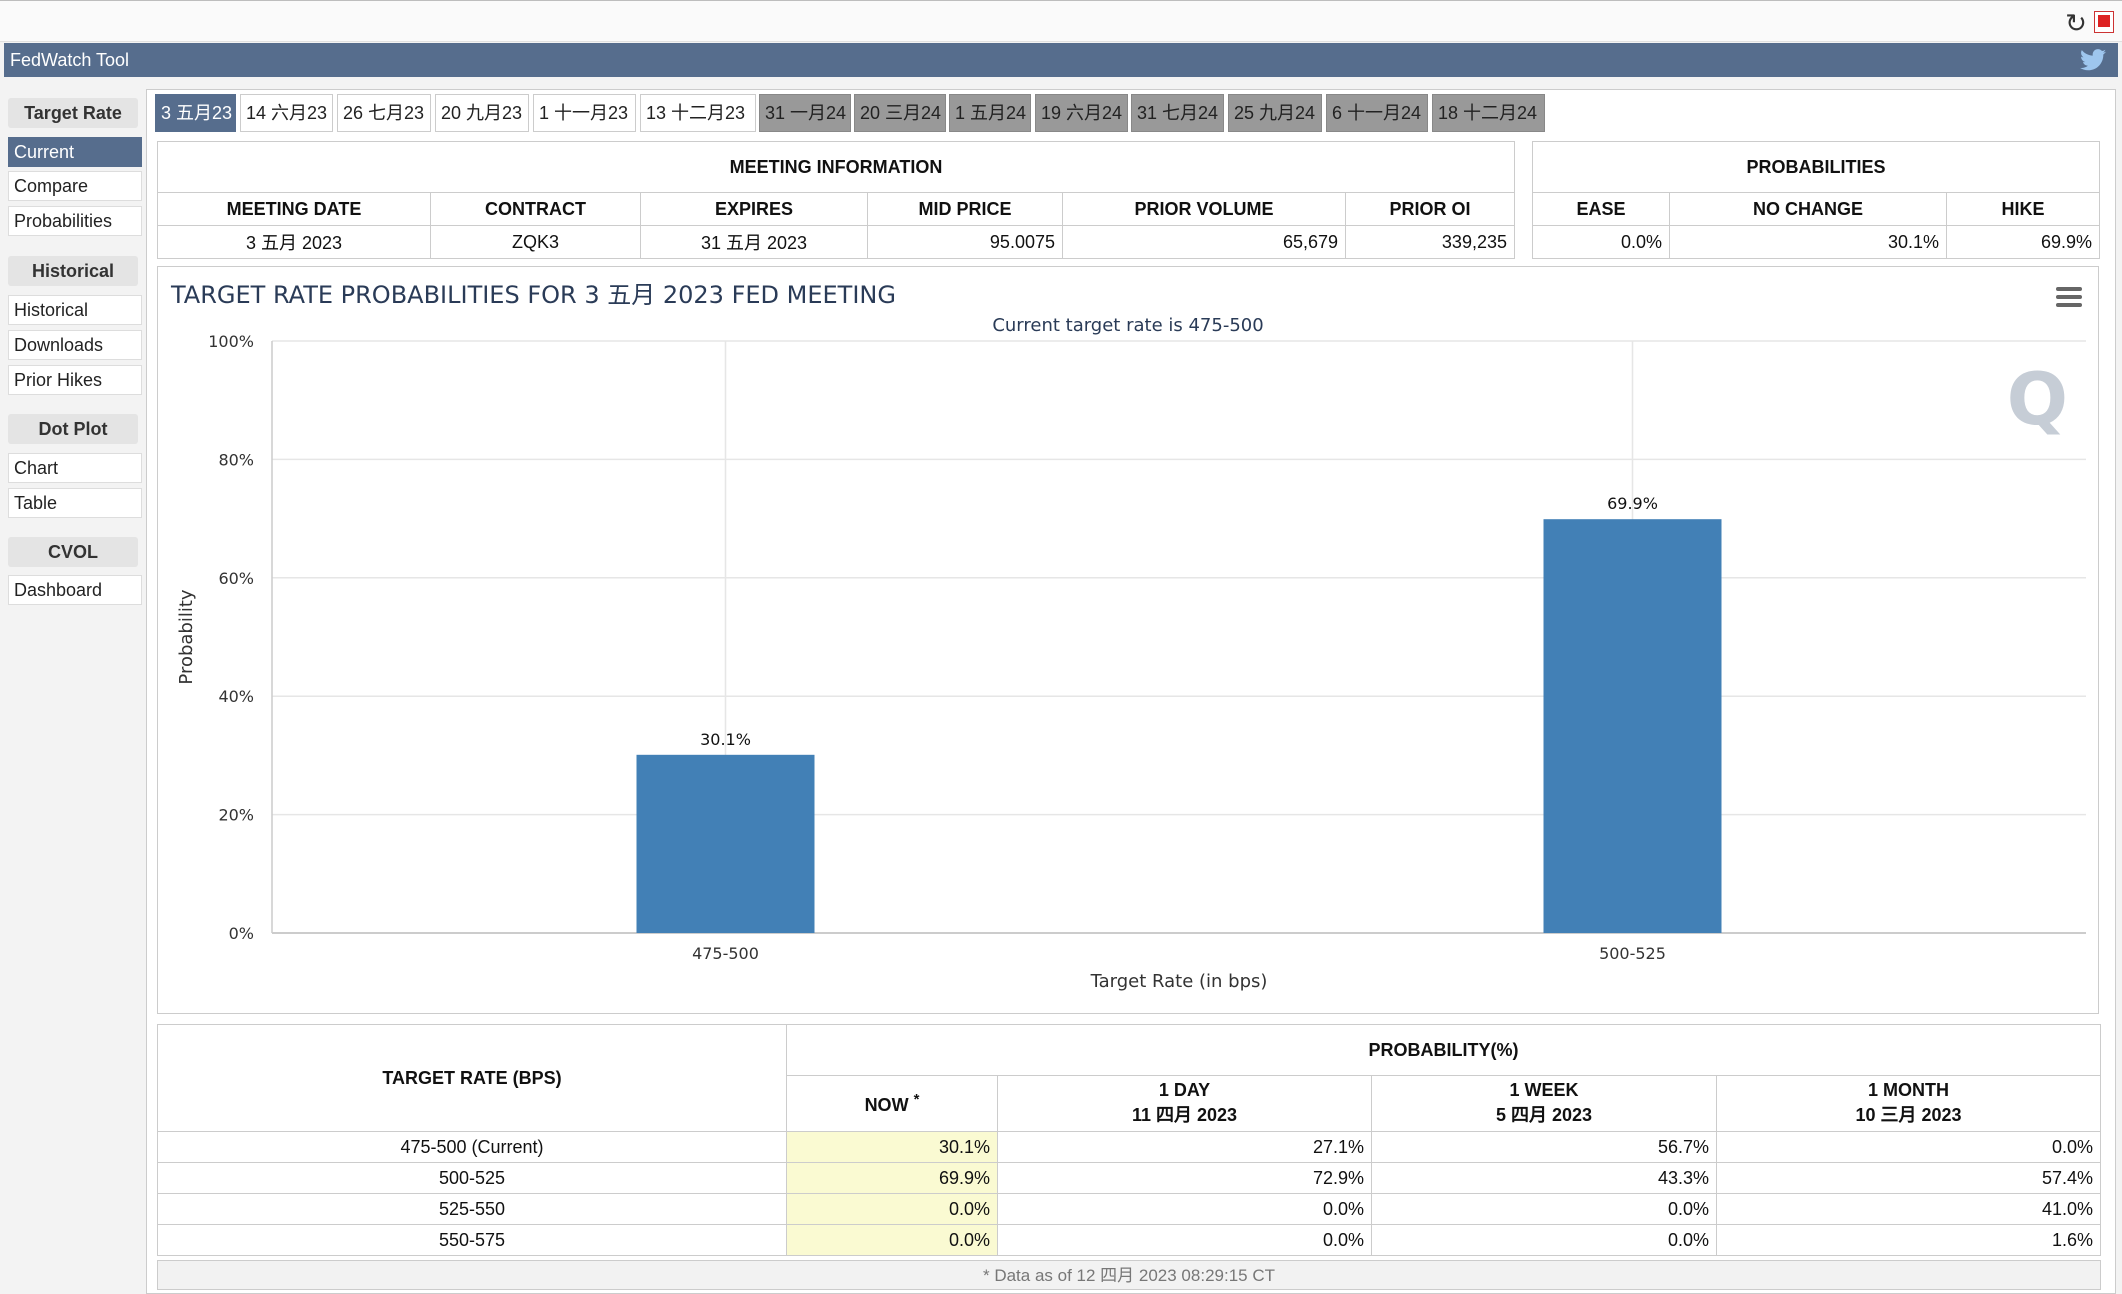 The height and width of the screenshot is (1294, 2122). I want to click on bar-data-label: 69.9%, so click(1632, 503).